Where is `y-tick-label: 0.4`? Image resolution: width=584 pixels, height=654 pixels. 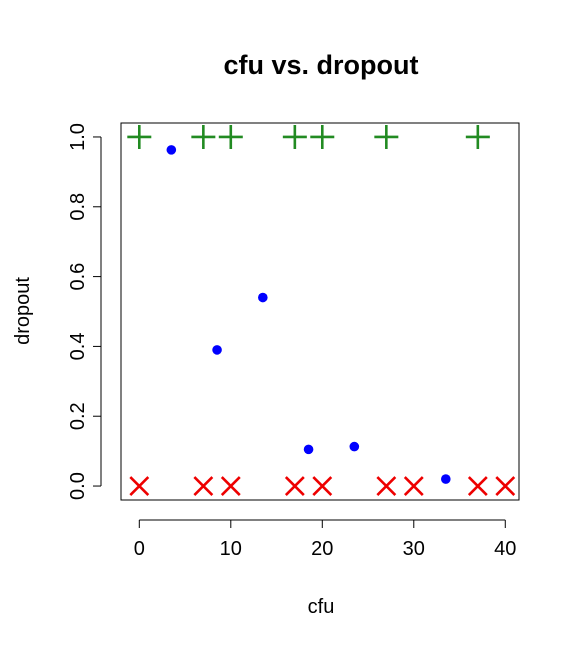
y-tick-label: 0.4 is located at coordinates (78, 347).